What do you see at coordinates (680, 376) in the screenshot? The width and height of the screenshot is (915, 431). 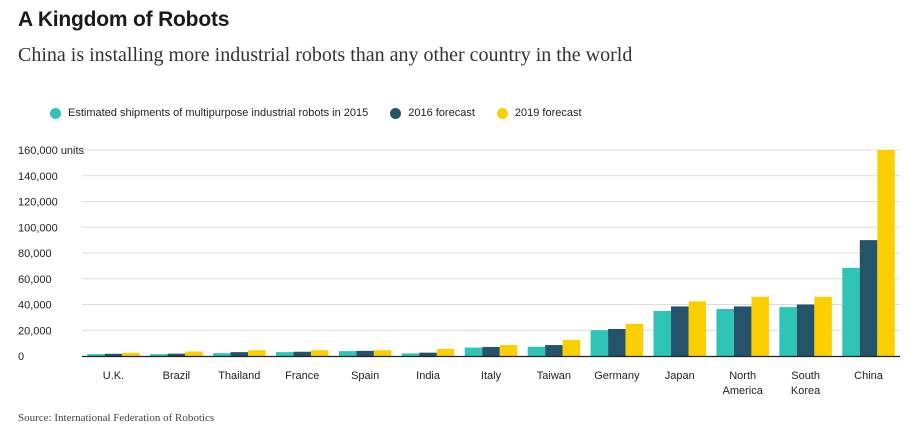 I see `x-tick-label: Japan` at bounding box center [680, 376].